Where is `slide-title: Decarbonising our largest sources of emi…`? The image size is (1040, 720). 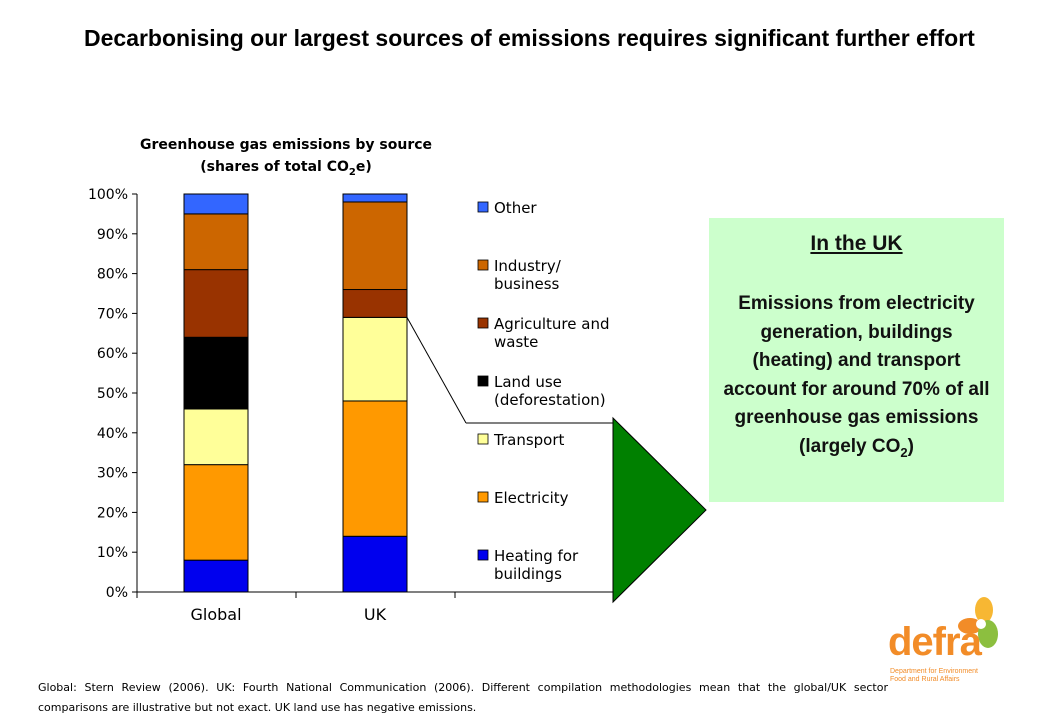
slide-title: Decarbonising our largest sources of emi… is located at coordinates (529, 38).